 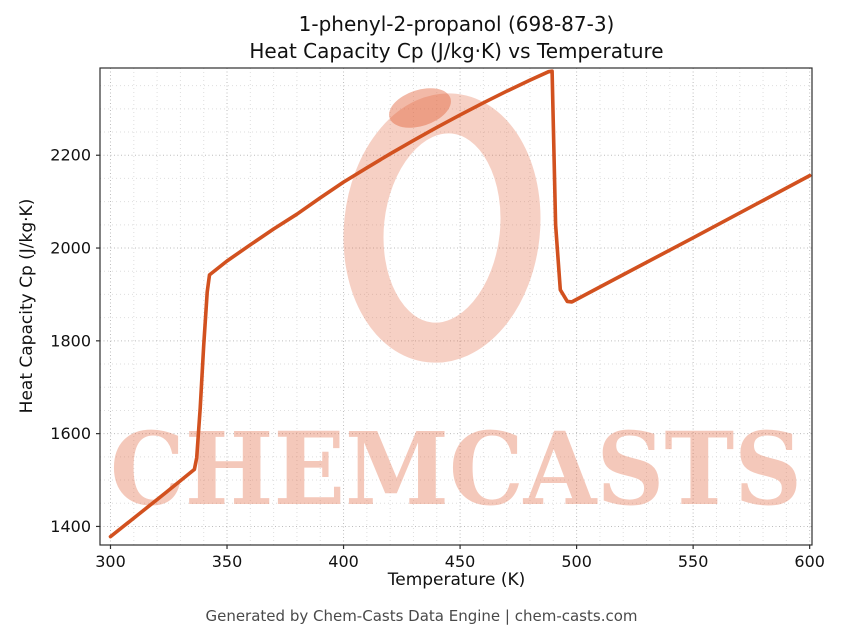 What do you see at coordinates (693, 561) in the screenshot?
I see `x-tick-label: 550` at bounding box center [693, 561].